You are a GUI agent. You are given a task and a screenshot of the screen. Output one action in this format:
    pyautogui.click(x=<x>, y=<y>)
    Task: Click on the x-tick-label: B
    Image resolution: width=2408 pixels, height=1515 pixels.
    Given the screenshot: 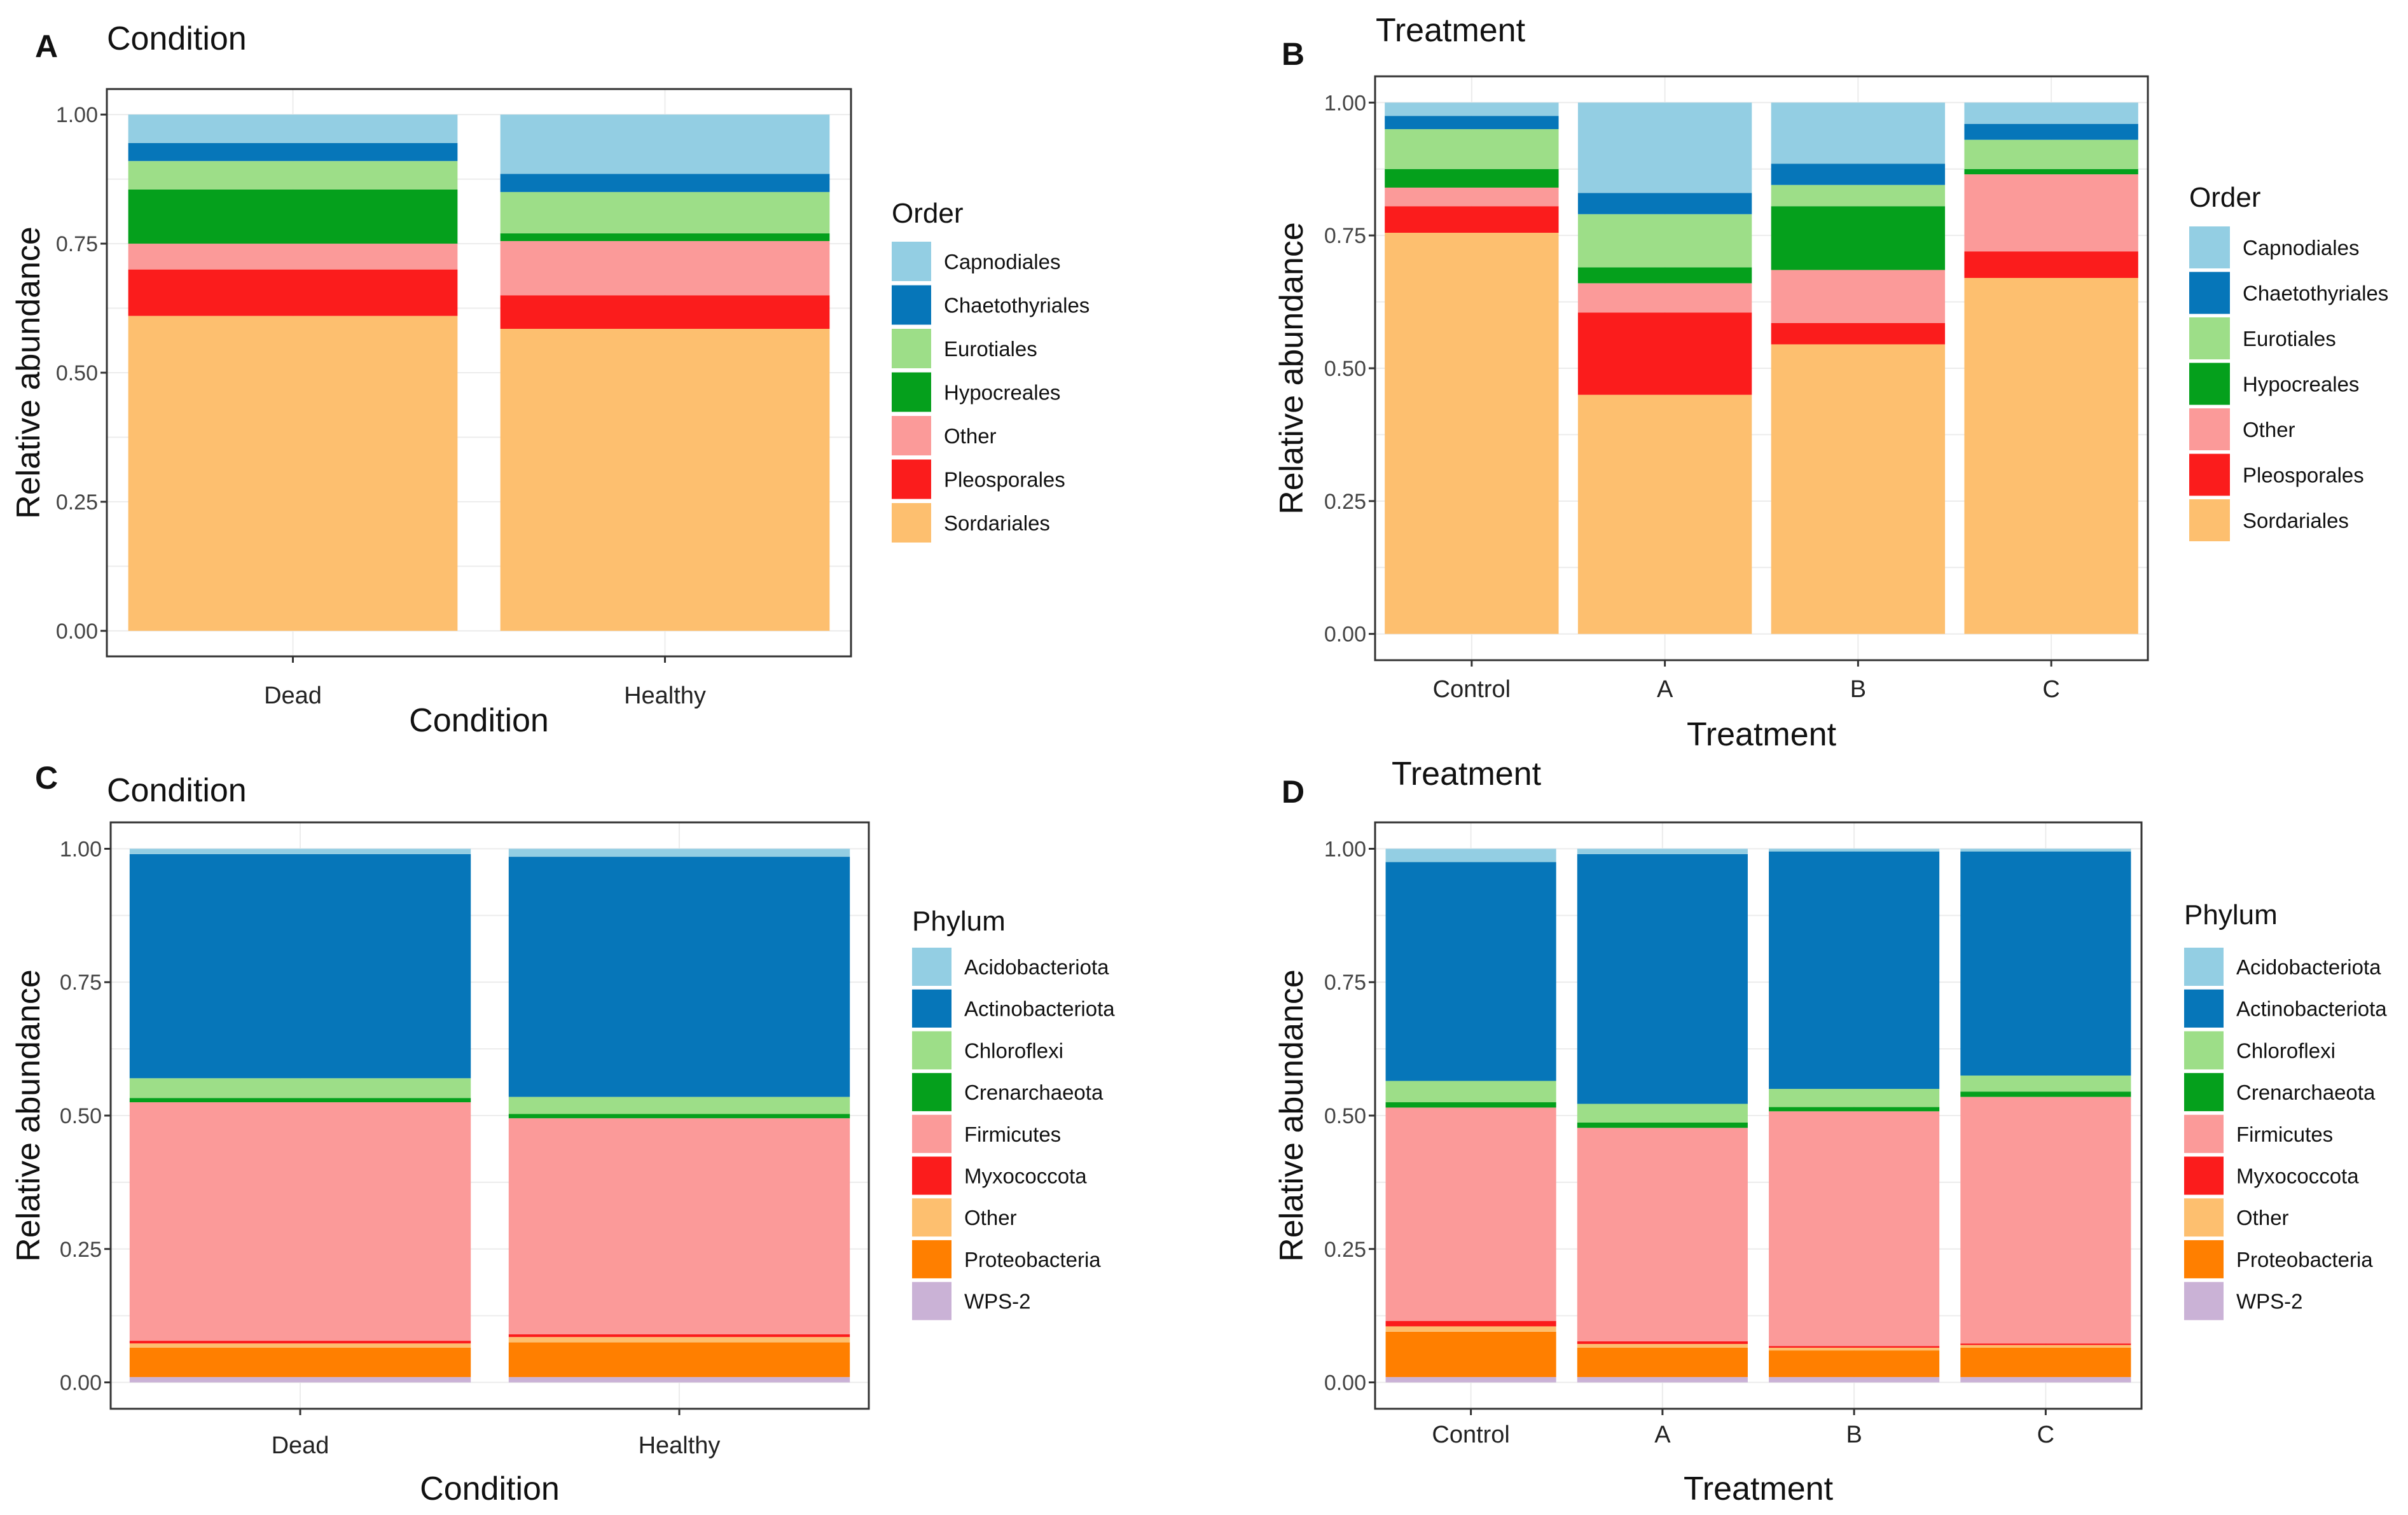 What is the action you would take?
    pyautogui.click(x=1858, y=689)
    